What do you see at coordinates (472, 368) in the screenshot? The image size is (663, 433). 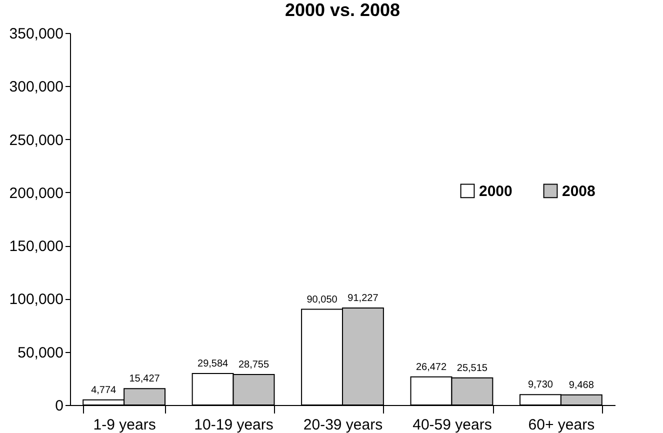 I see `data-label: 25,515` at bounding box center [472, 368].